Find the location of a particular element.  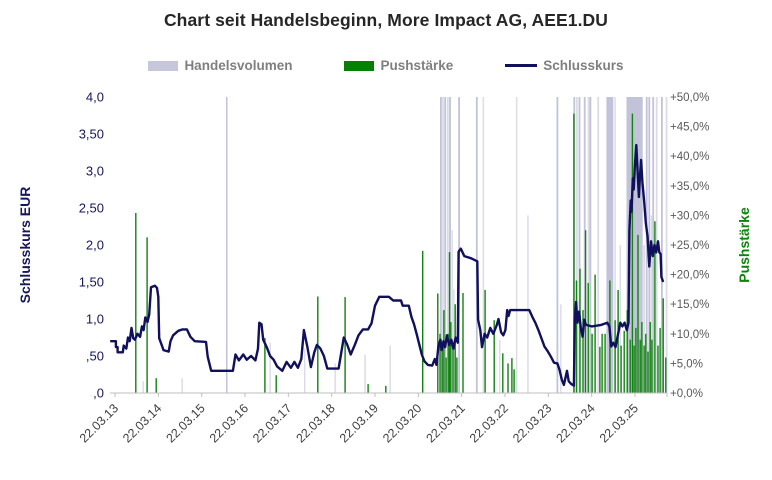

y-left-axis-title: Schlusskurs EUR is located at coordinates (25, 245).